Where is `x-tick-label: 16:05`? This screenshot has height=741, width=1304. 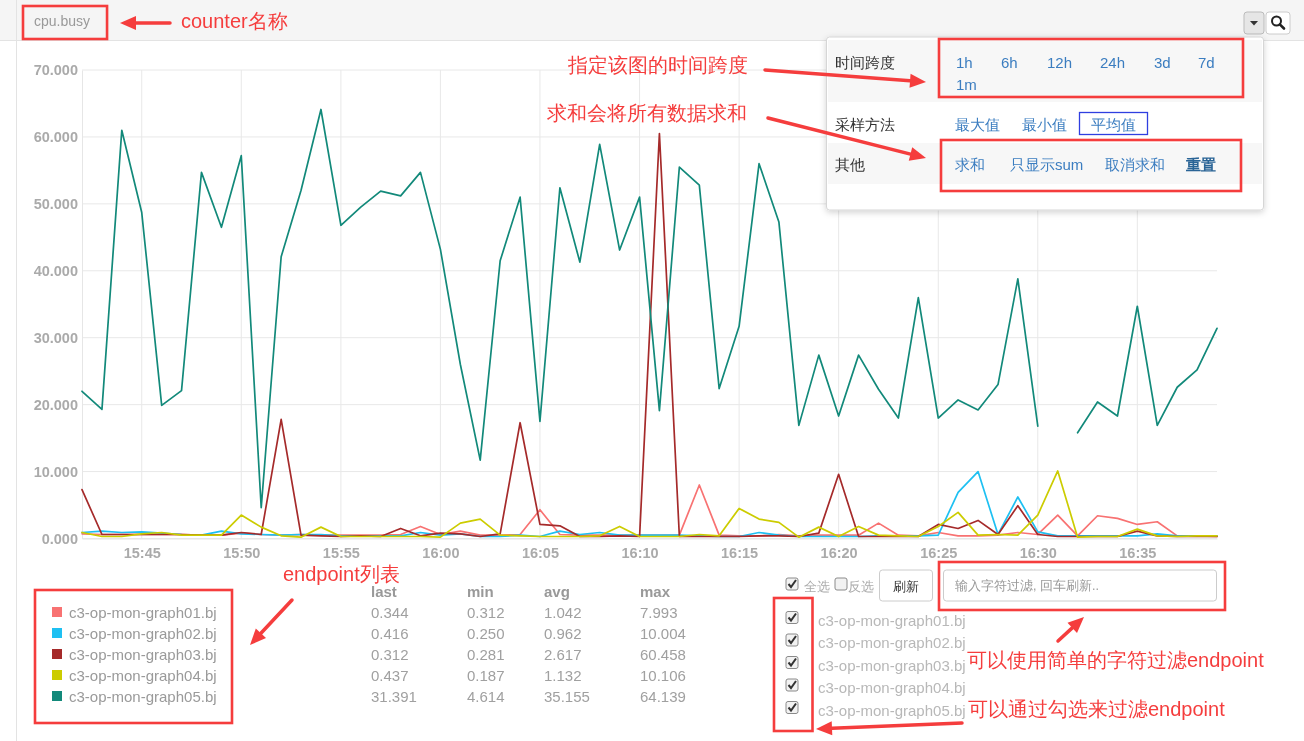
x-tick-label: 16:05 is located at coordinates (540, 552).